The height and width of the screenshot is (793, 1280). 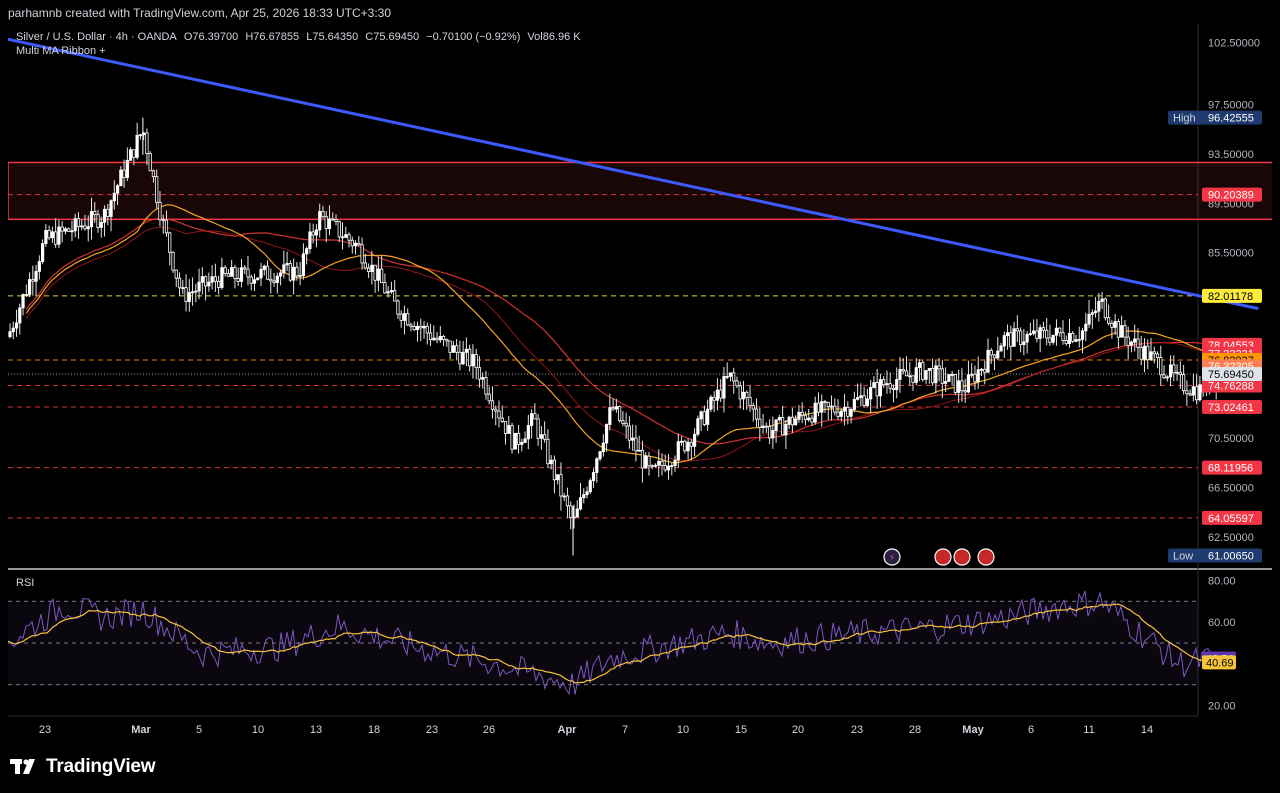 I want to click on rsi-tick: 20.00, so click(x=1222, y=707).